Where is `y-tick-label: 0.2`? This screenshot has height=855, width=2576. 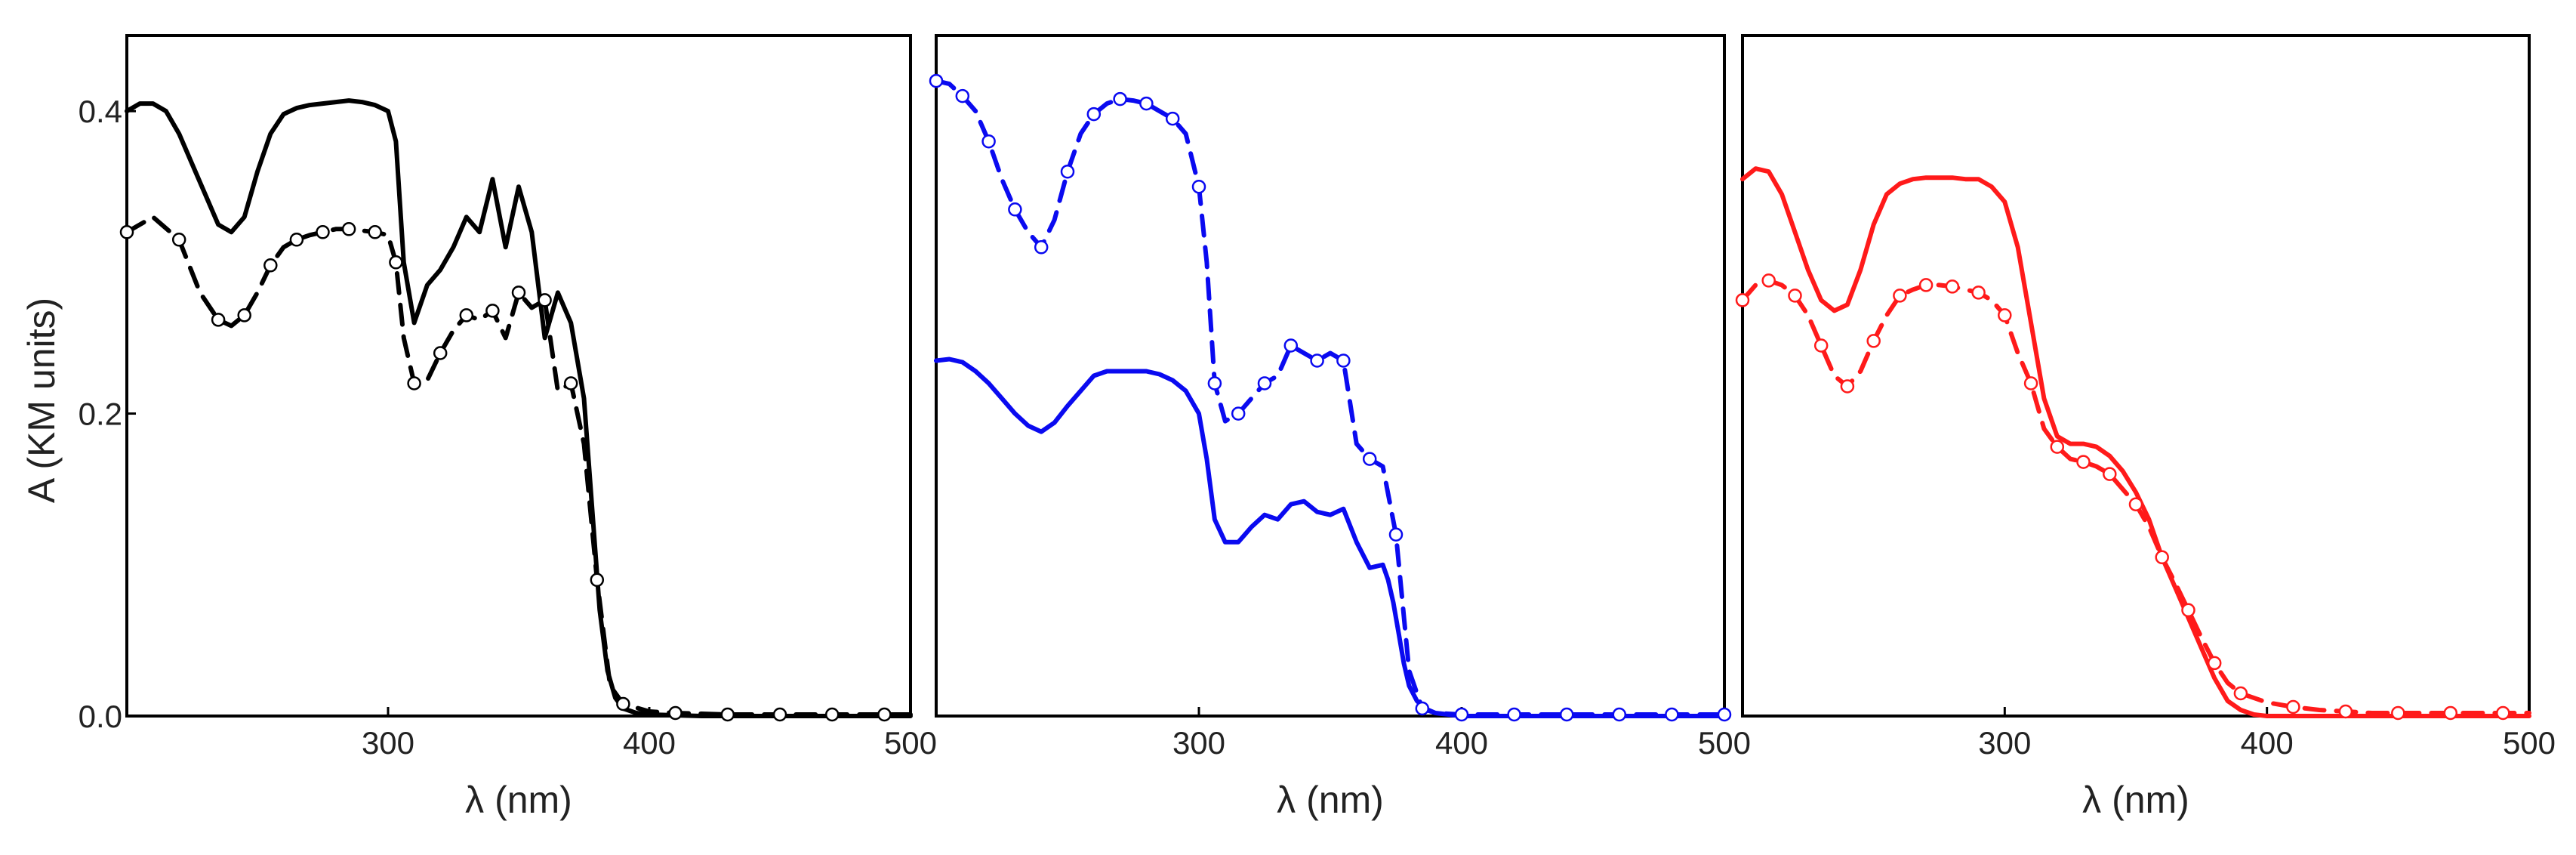 y-tick-label: 0.2 is located at coordinates (101, 415).